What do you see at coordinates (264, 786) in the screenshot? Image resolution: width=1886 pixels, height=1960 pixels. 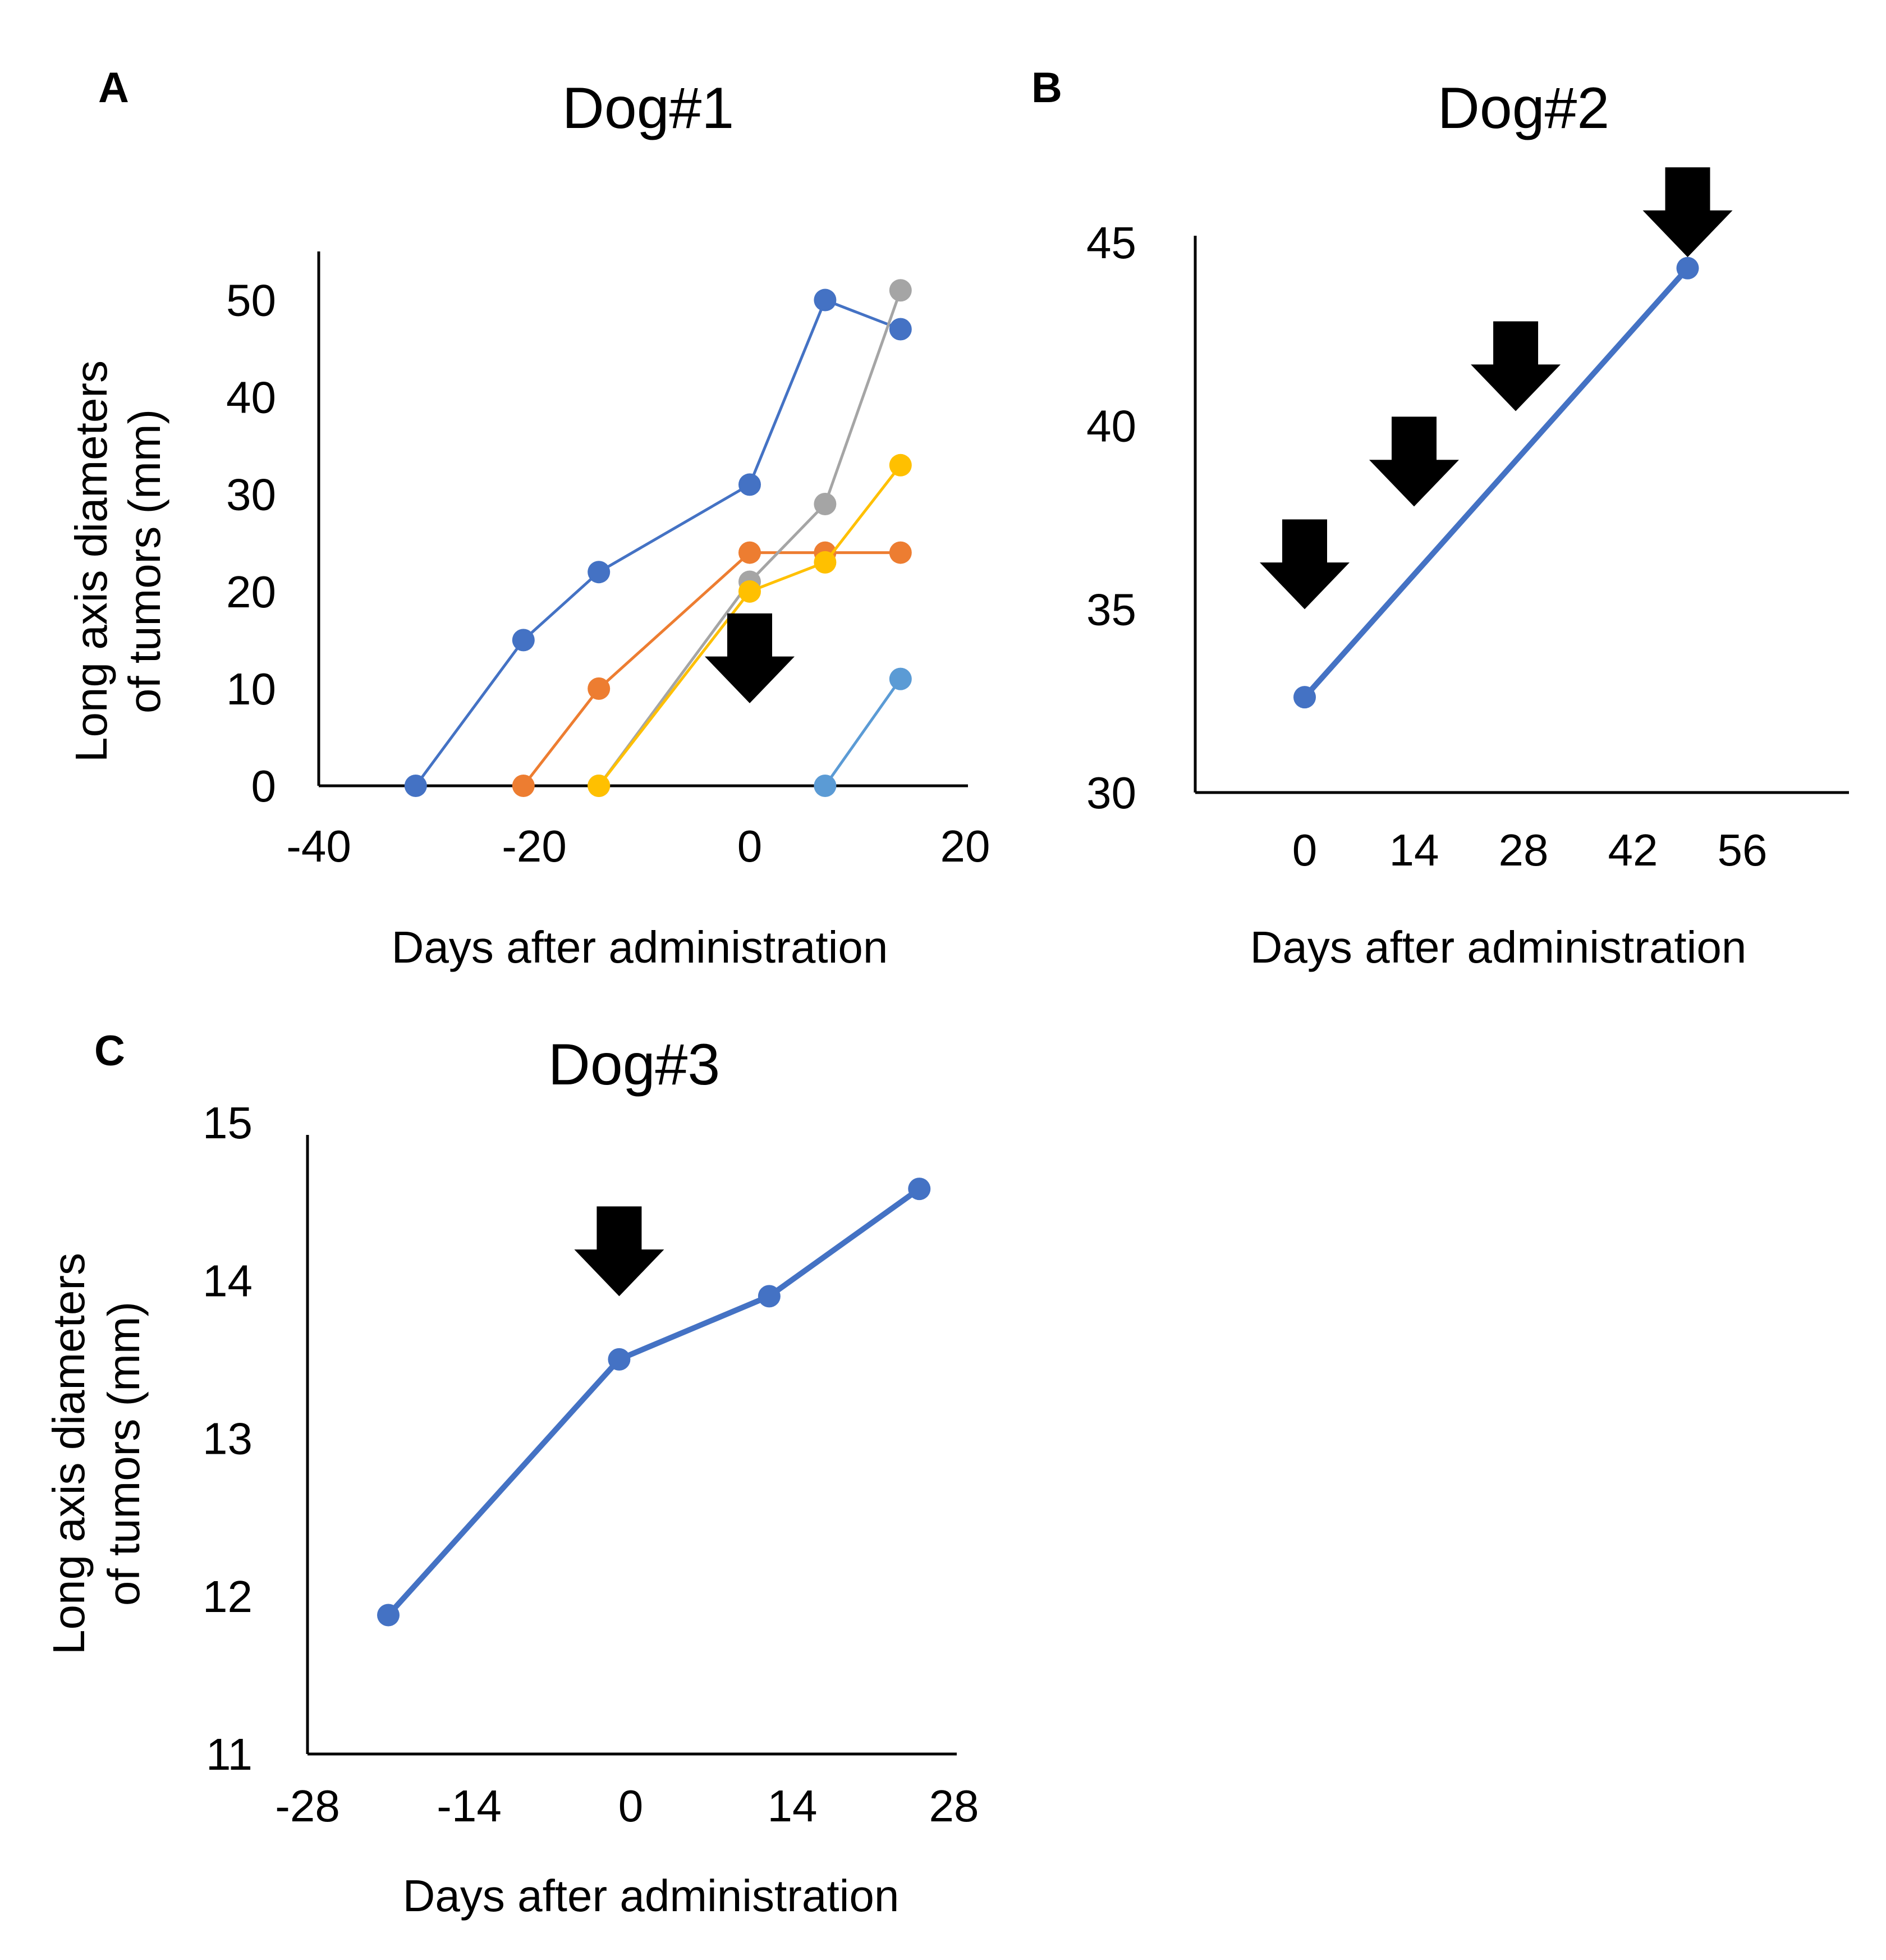 I see `panel-a-y-tick-label: 0` at bounding box center [264, 786].